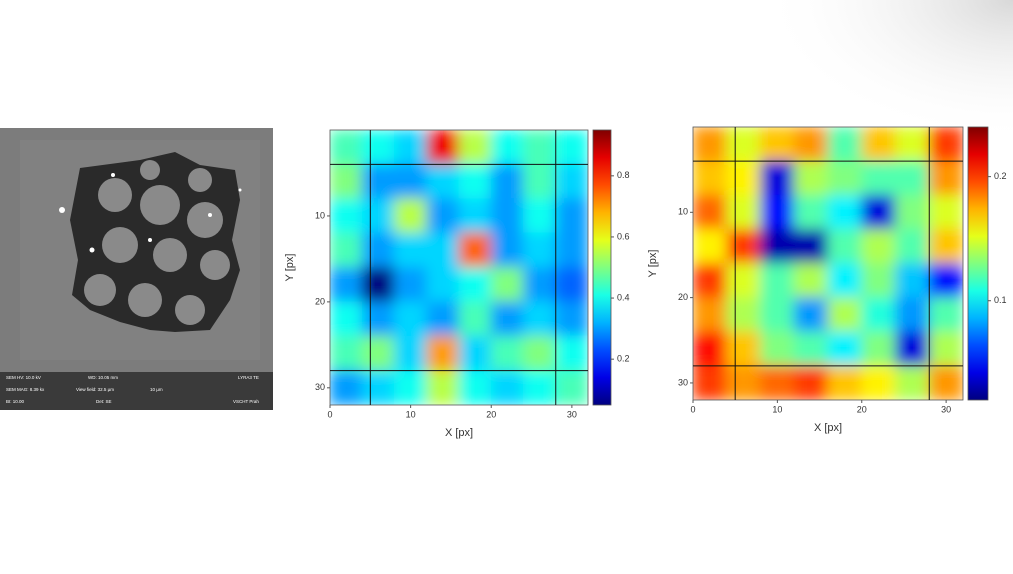  I want to click on sem-info-text: BI: 10.00, so click(15, 401).